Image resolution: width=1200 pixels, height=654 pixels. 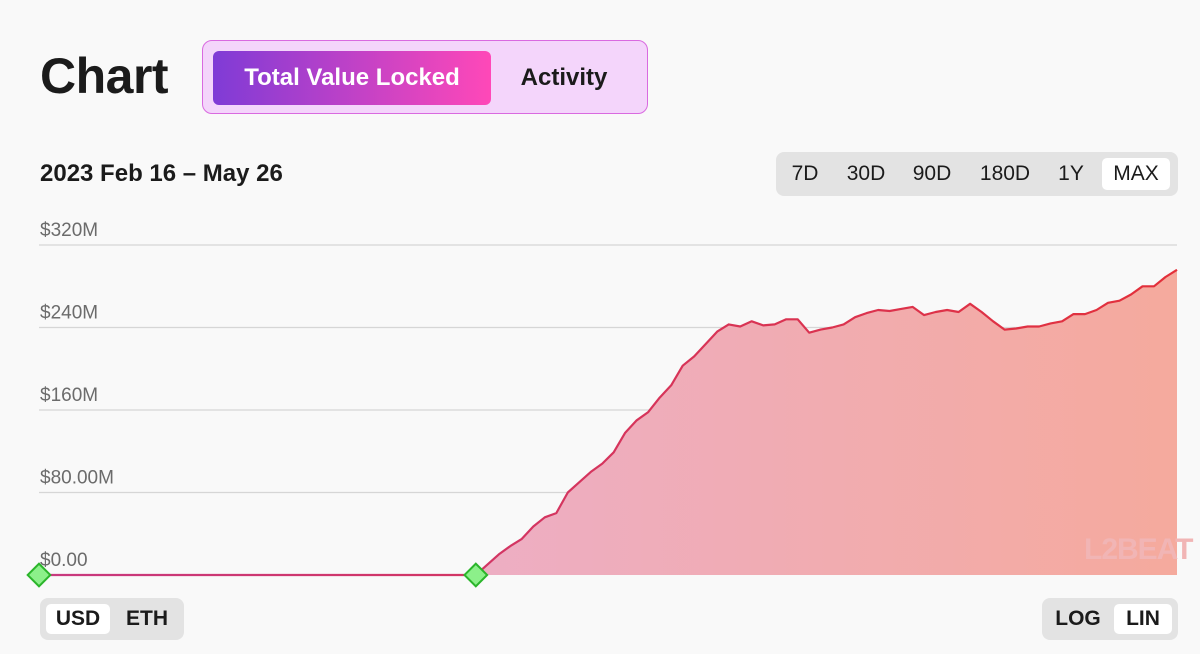 I want to click on l2beat-watermark: L2BEAT, so click(x=1138, y=549).